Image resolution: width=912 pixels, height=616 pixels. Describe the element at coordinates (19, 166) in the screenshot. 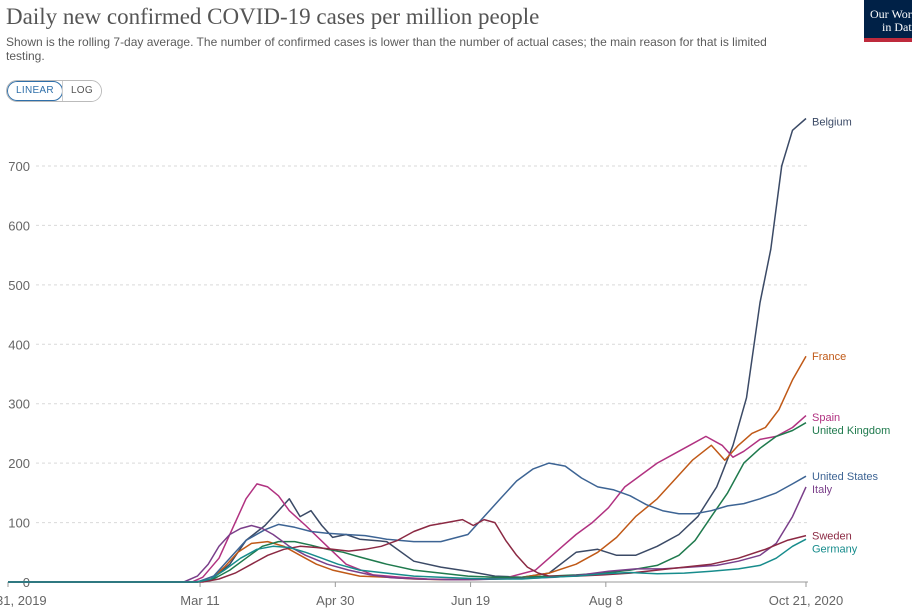

I see `y-tick-label: 700` at that location.